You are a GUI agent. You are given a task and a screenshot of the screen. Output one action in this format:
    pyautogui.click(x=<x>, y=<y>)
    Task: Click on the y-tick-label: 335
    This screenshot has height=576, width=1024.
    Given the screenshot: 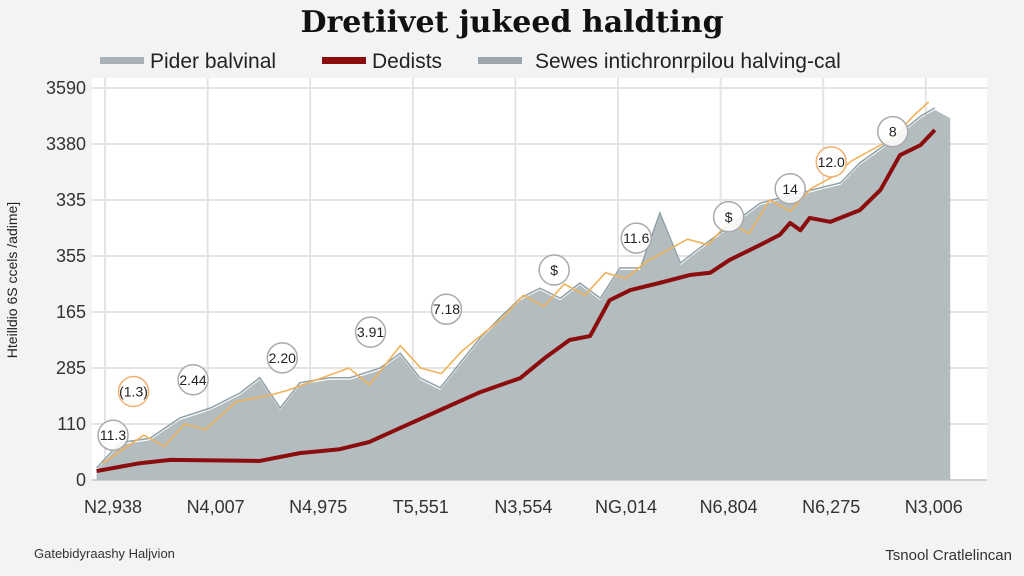 What is the action you would take?
    pyautogui.click(x=71, y=200)
    